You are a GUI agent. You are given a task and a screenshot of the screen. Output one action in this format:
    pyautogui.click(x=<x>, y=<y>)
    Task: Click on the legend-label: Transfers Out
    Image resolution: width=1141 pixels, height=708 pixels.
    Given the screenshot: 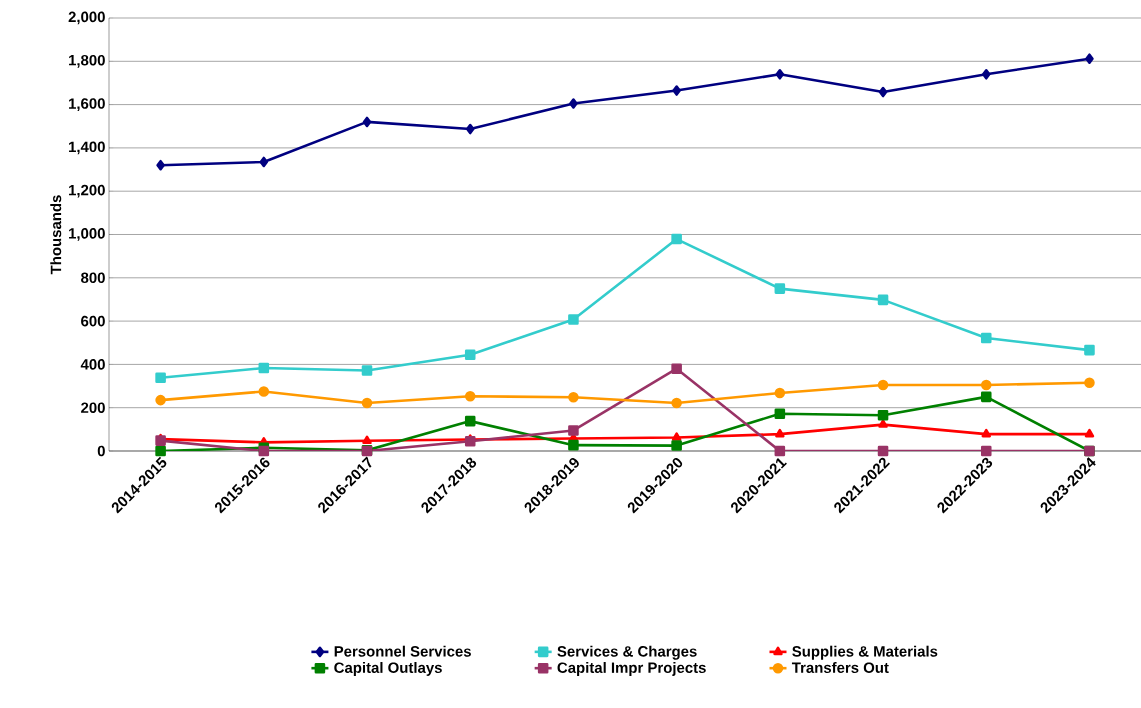 What is the action you would take?
    pyautogui.click(x=840, y=667)
    